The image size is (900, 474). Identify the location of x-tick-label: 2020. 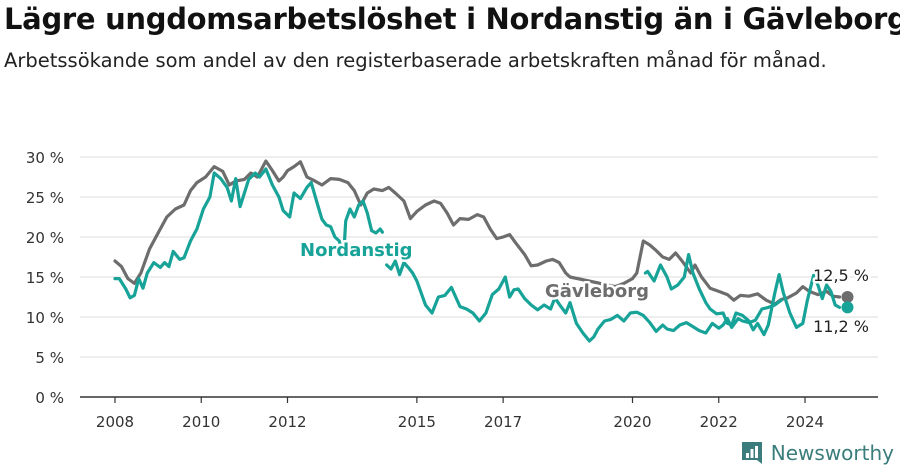
(632, 422).